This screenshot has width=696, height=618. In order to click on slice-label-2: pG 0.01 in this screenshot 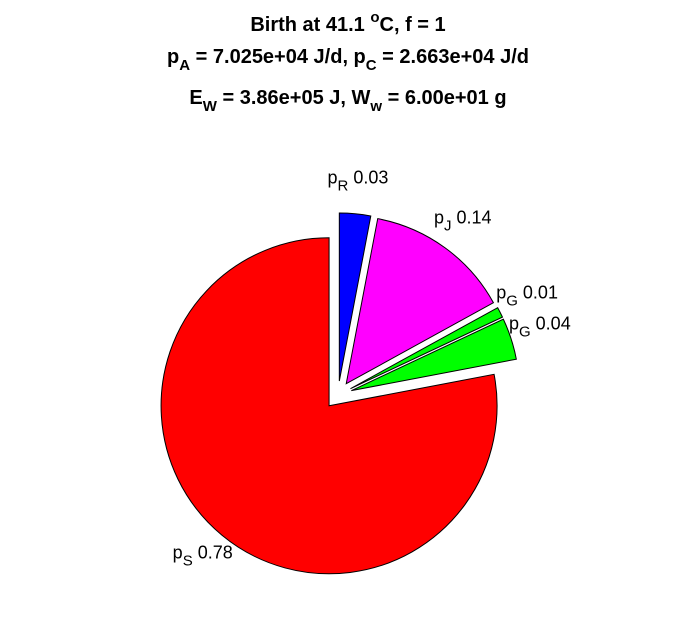, I will do `click(527, 296)`.